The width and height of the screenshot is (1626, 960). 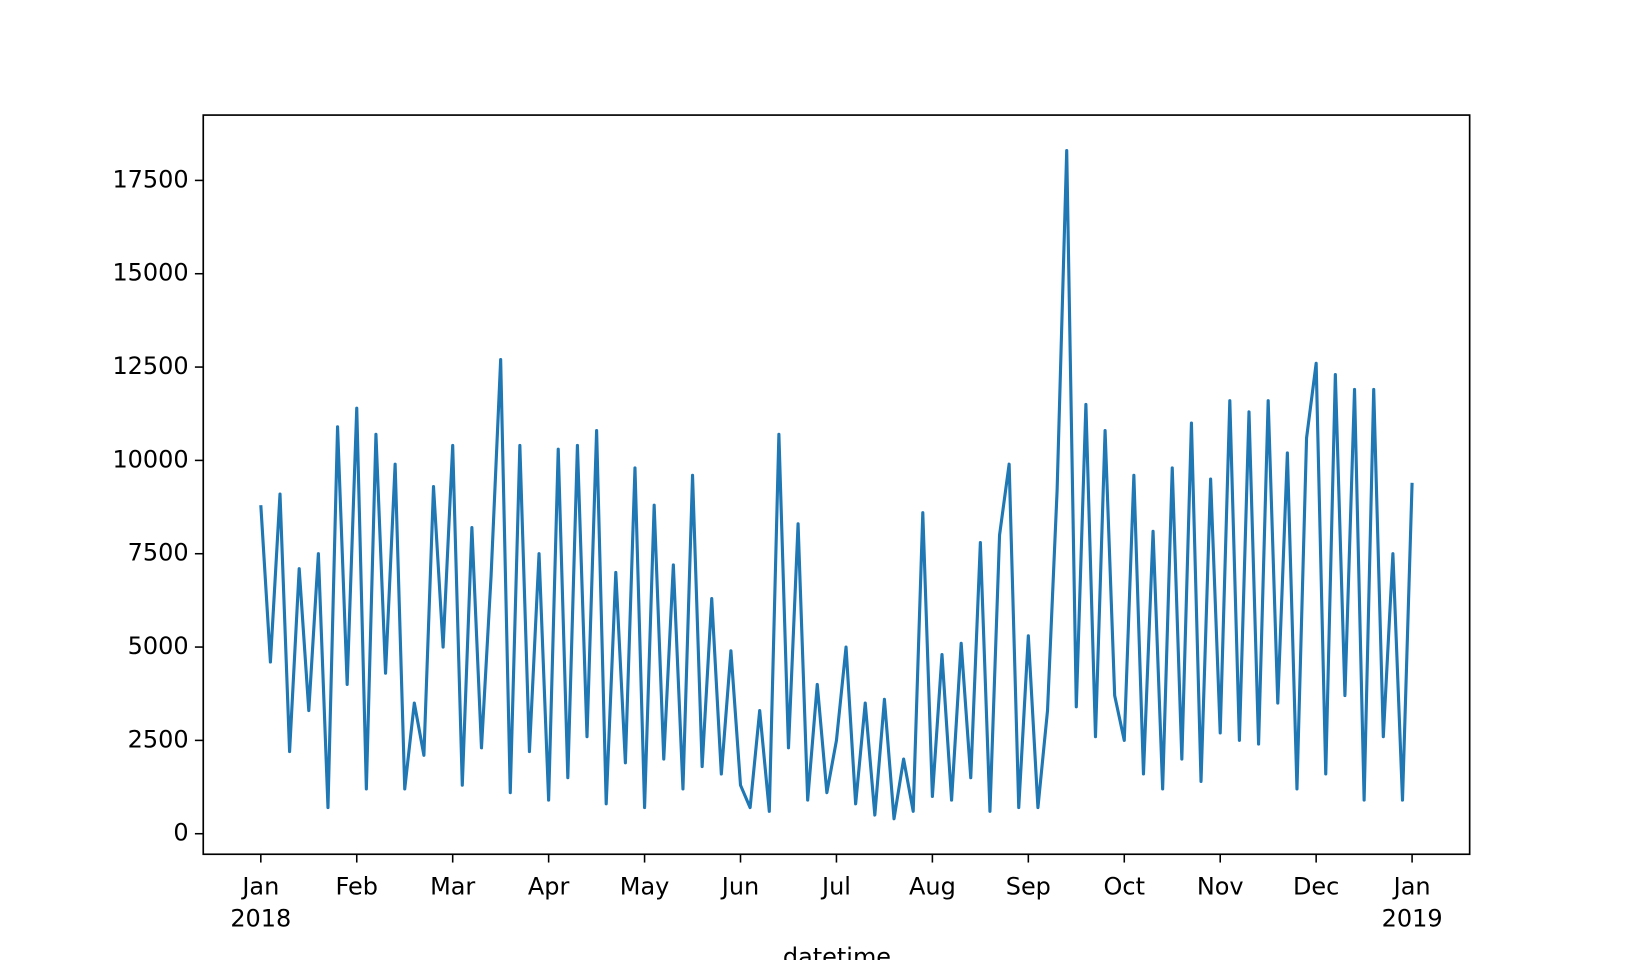 What do you see at coordinates (1412, 919) in the screenshot?
I see `x-tick-label-line: 2019` at bounding box center [1412, 919].